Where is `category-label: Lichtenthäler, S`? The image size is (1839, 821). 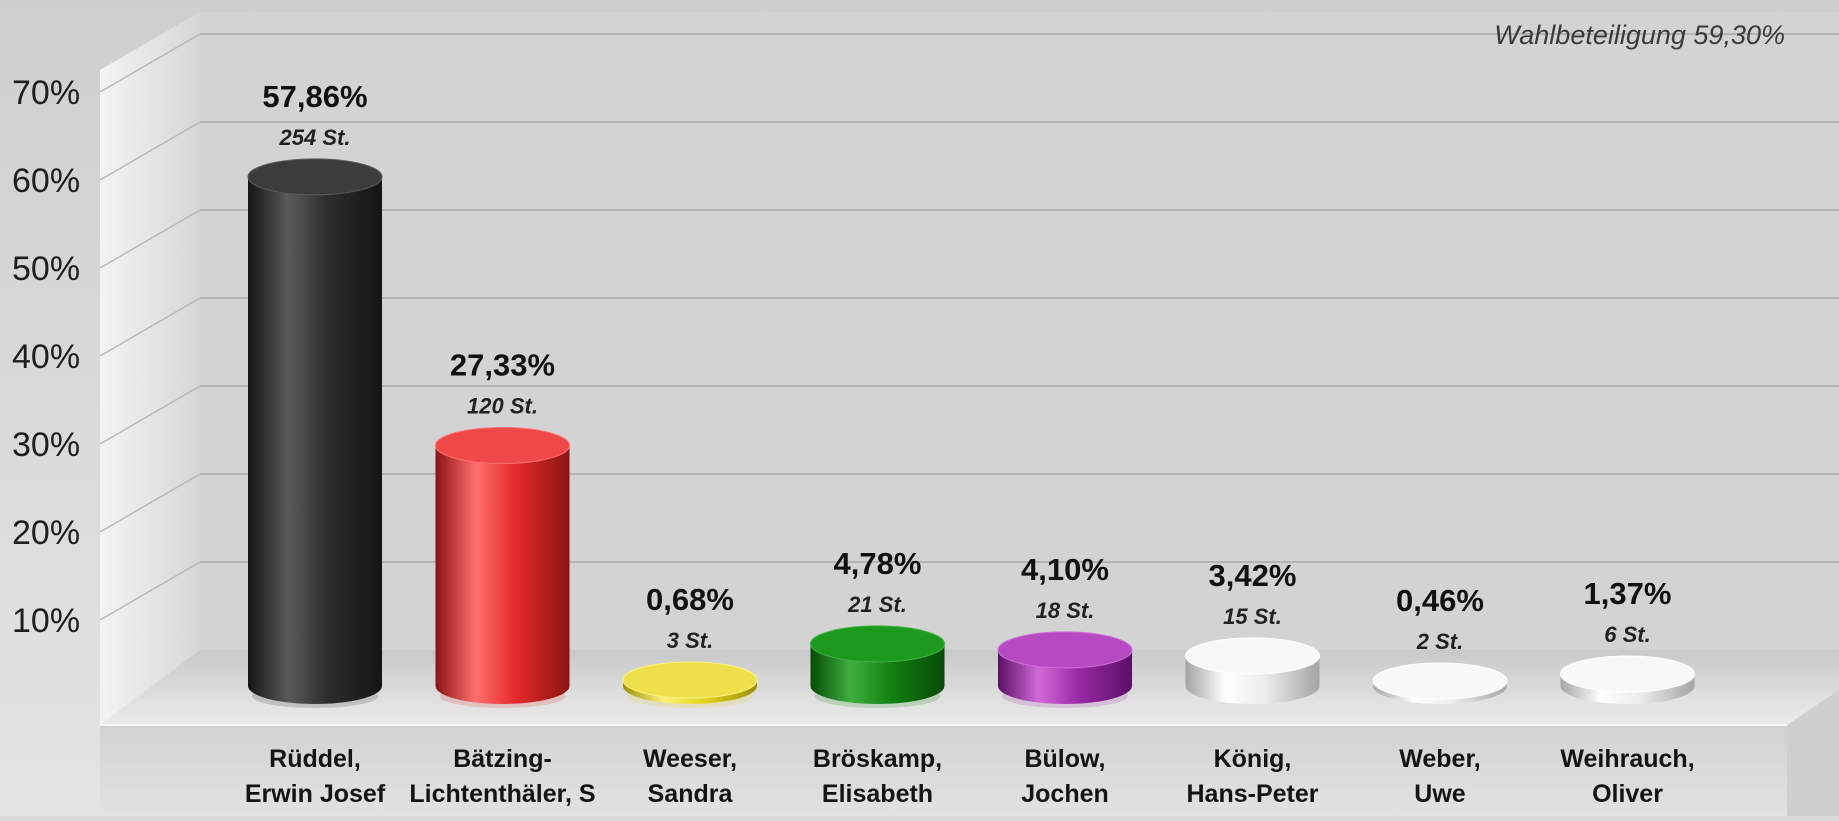 category-label: Lichtenthäler, S is located at coordinates (502, 794).